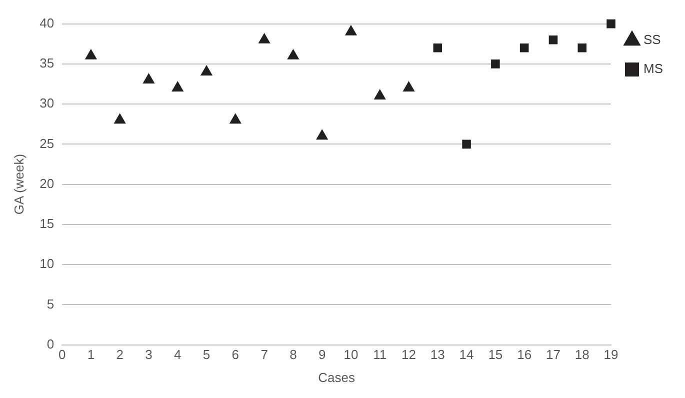  What do you see at coordinates (380, 354) in the screenshot?
I see `x-tick-label: 11` at bounding box center [380, 354].